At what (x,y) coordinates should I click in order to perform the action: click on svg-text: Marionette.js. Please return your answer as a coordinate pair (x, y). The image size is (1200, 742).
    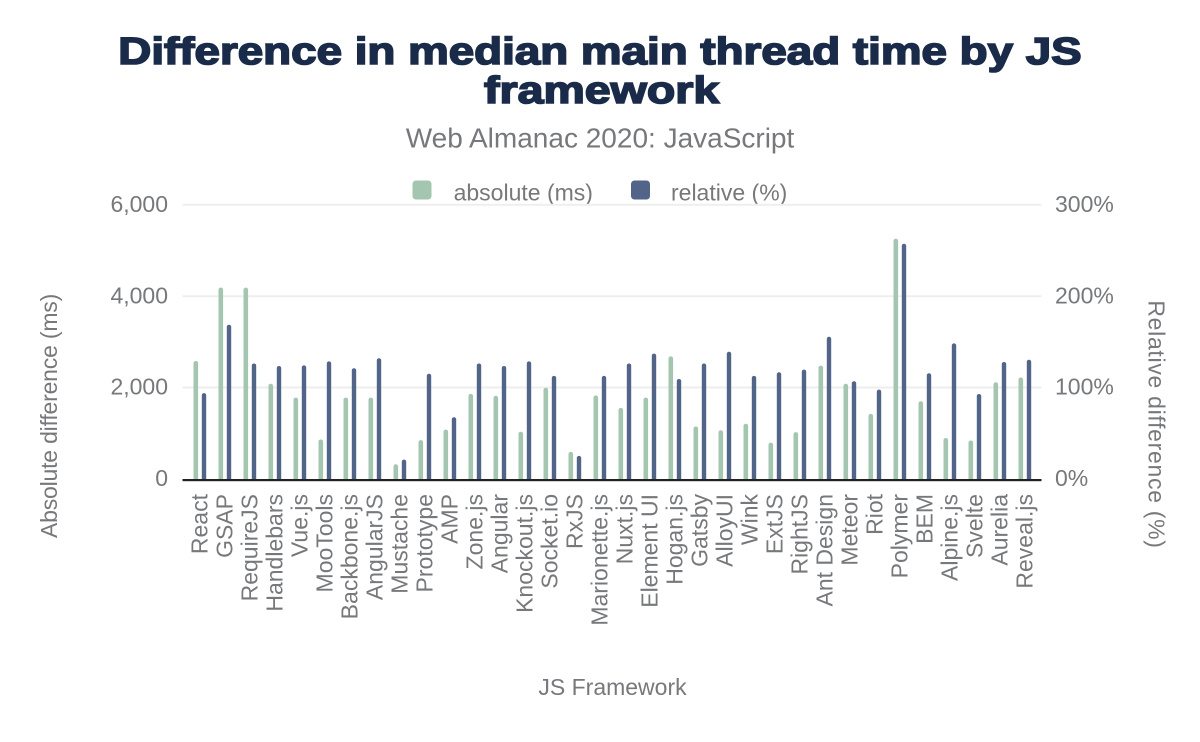
    Looking at the image, I should click on (600, 560).